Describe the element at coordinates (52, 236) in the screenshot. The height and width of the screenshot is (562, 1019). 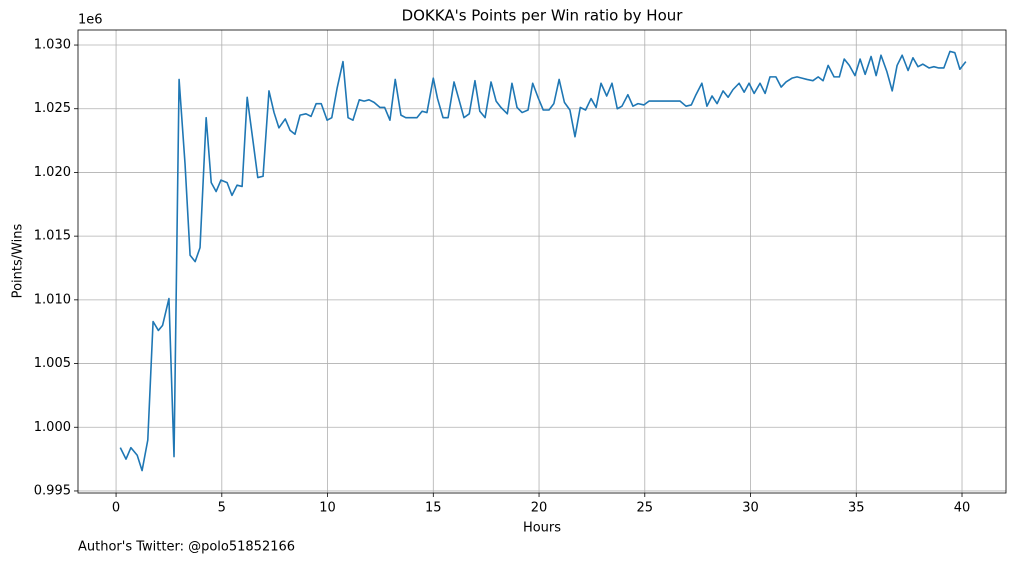
I see `y-tick-label: 1.015` at that location.